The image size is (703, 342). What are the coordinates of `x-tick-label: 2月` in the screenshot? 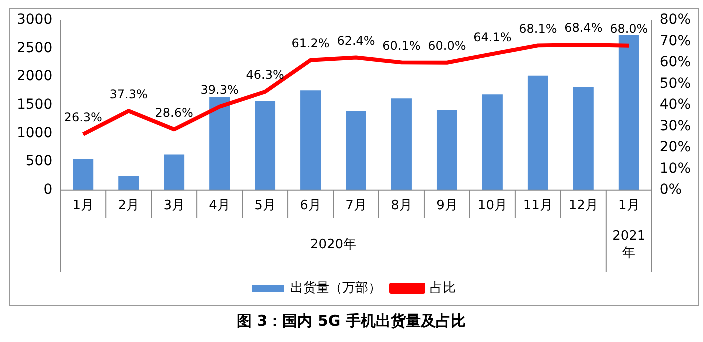 It's located at (129, 206).